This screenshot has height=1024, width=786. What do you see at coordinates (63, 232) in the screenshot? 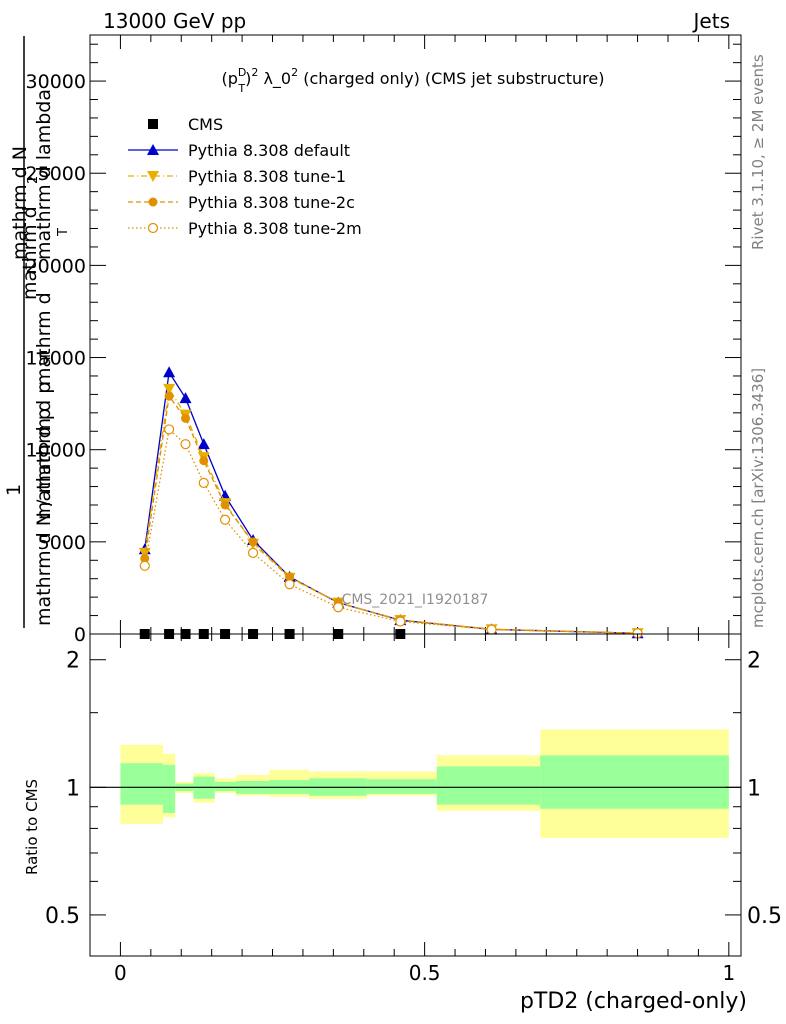
I see `ylabel-line-5: T` at bounding box center [63, 232].